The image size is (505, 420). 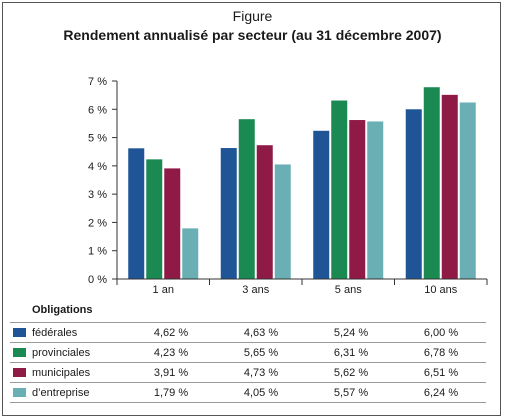 I want to click on table-row: municipales 3,91 % 4,73 % 5,62 % 6,51 %, so click(x=248, y=372).